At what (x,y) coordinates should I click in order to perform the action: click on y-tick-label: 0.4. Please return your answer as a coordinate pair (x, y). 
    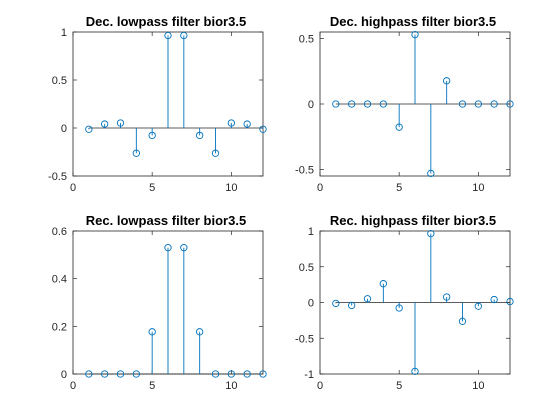
    Looking at the image, I should click on (59, 280).